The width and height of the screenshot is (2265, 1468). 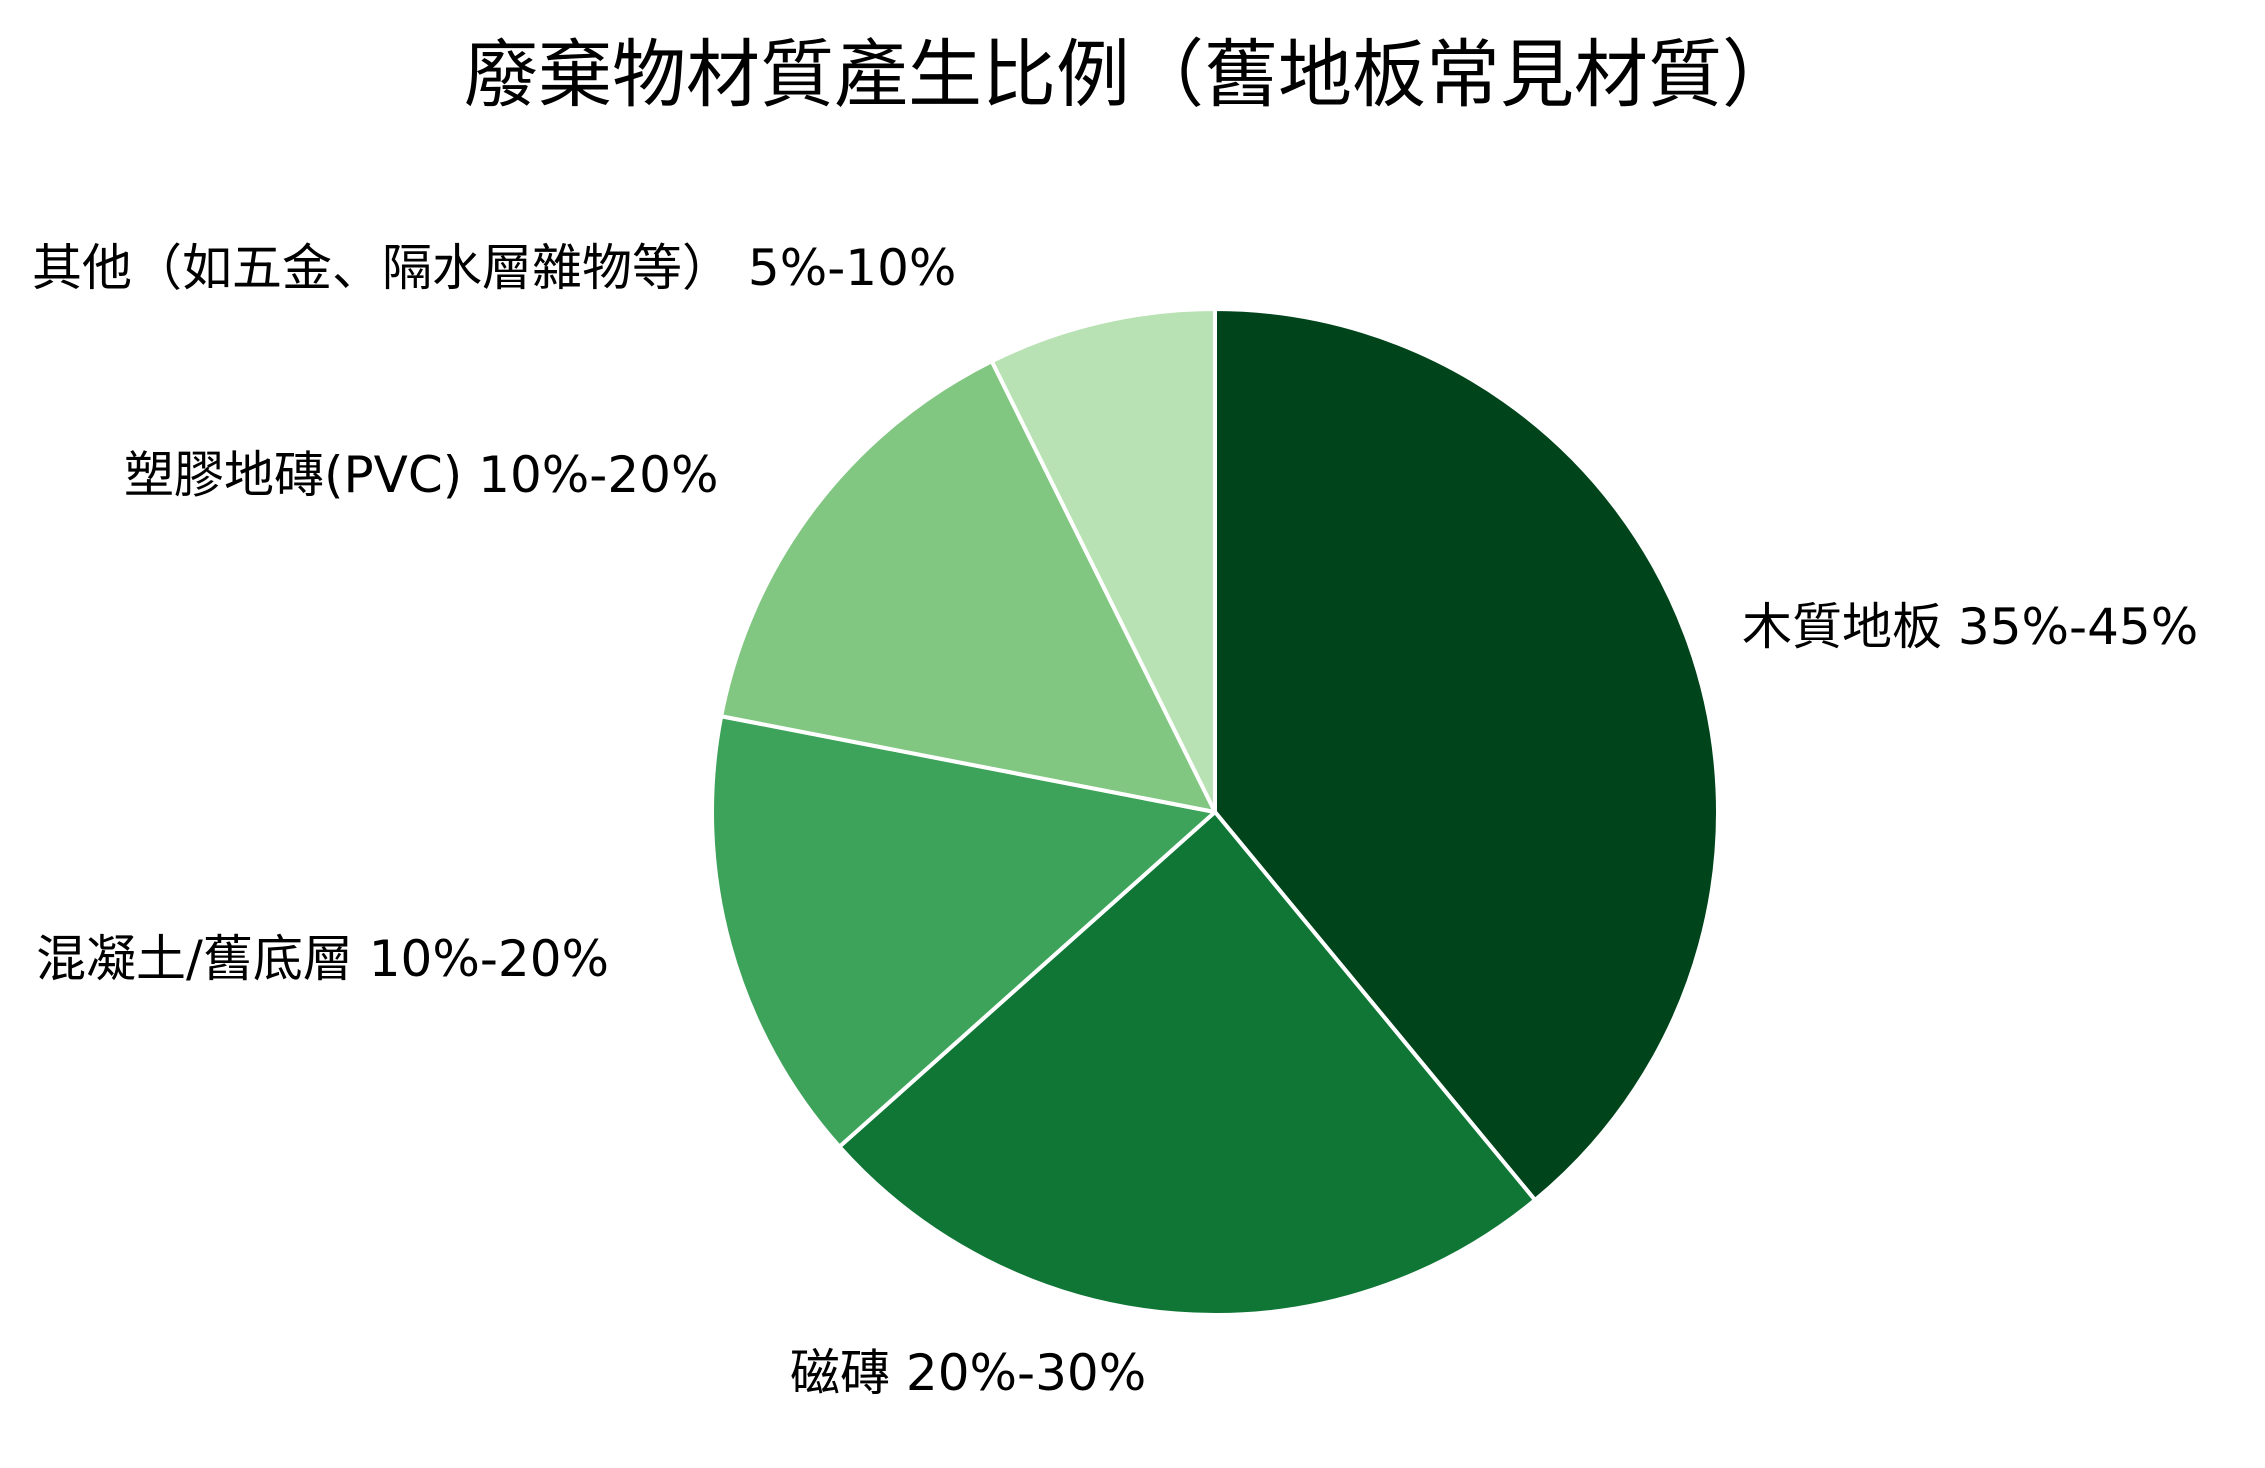 What do you see at coordinates (494, 268) in the screenshot?
I see `slice-label-4: 其他（如五金、隔水層雜物等） 5%-10%` at bounding box center [494, 268].